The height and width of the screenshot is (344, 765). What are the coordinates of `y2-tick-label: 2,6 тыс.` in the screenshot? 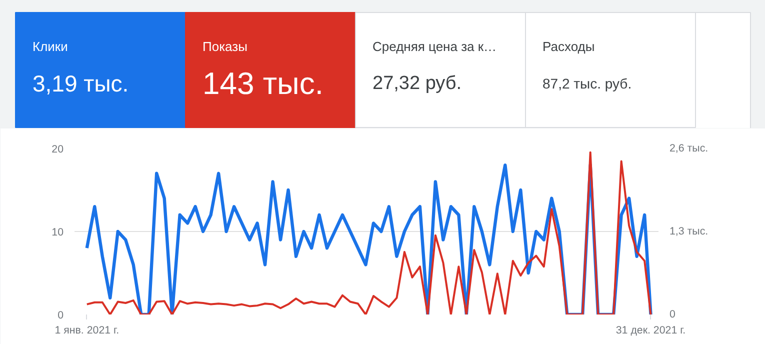 It's located at (689, 148).